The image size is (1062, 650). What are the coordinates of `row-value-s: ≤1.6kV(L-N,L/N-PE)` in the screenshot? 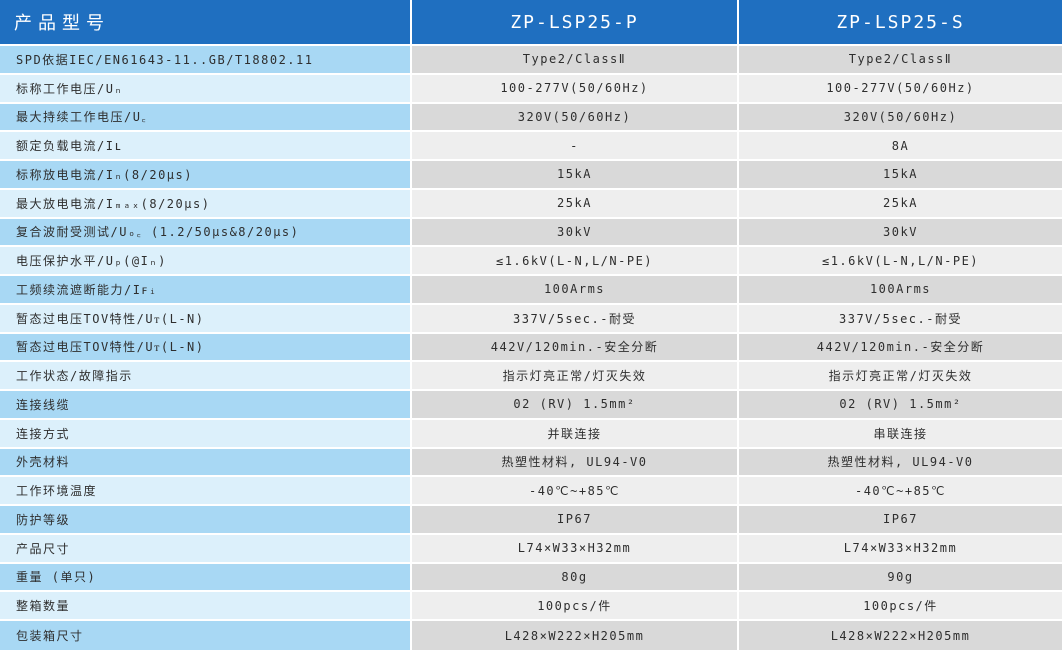 It's located at (900, 261).